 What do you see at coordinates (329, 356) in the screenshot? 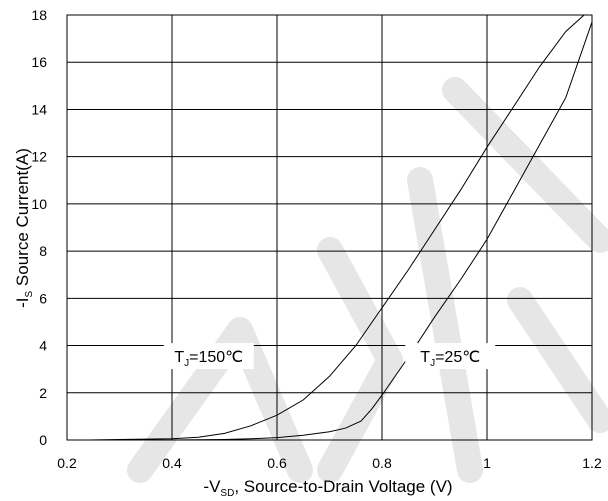
I see `series-annotations: TJ=150℃ TJ=25℃` at bounding box center [329, 356].